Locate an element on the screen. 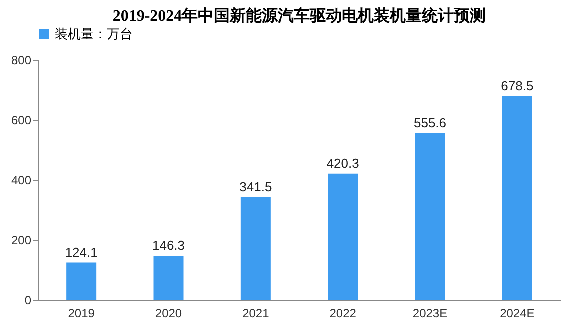  legend-label: 装机量：万台 is located at coordinates (94, 34).